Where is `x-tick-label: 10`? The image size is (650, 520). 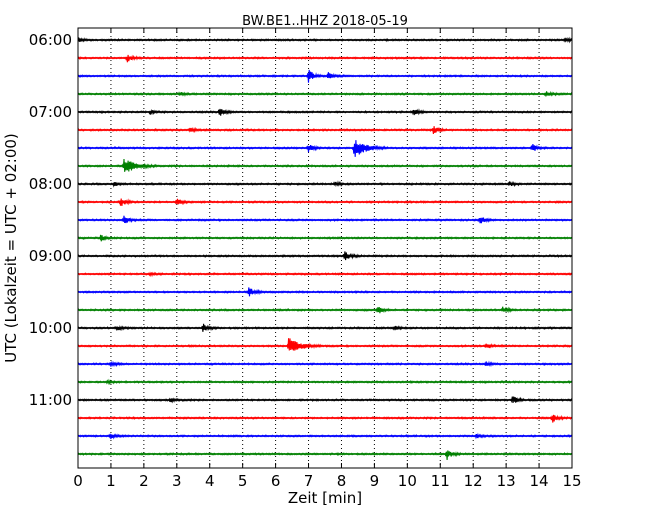 x-tick-label: 10 is located at coordinates (407, 481).